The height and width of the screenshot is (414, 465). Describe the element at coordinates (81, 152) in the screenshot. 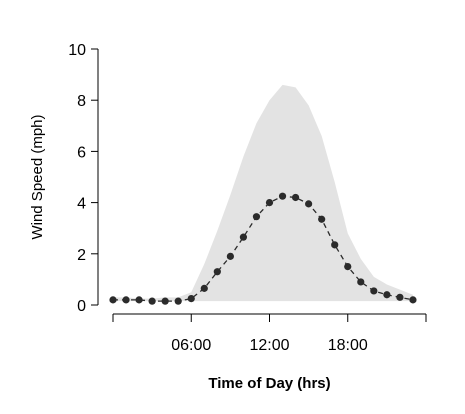

I see `y-tick-label: 6` at that location.